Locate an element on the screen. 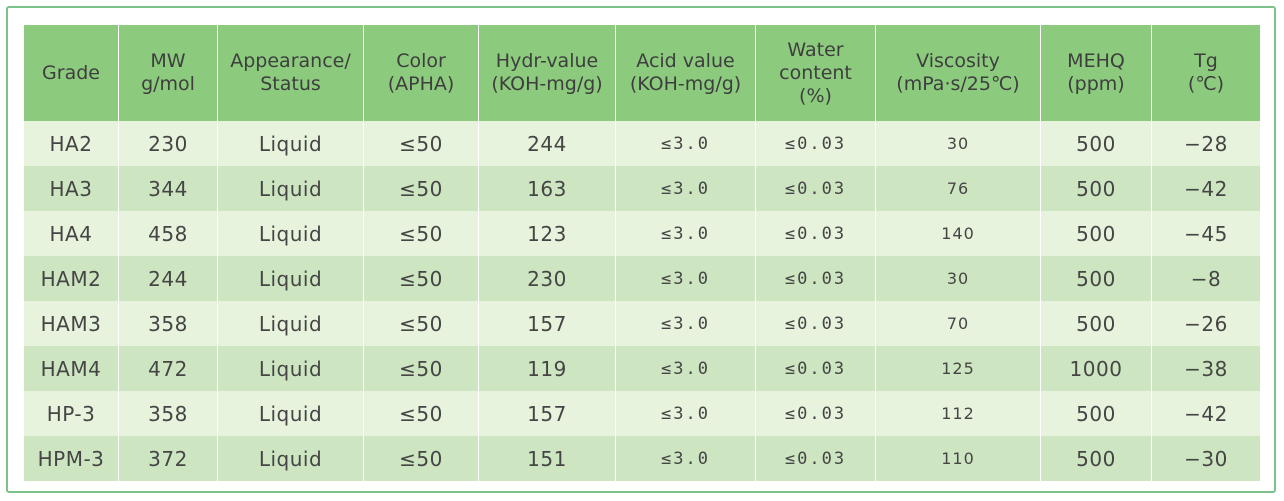 The image size is (1284, 501). header-viscosity: Viscosity (mPa·s/25℃) is located at coordinates (958, 73).